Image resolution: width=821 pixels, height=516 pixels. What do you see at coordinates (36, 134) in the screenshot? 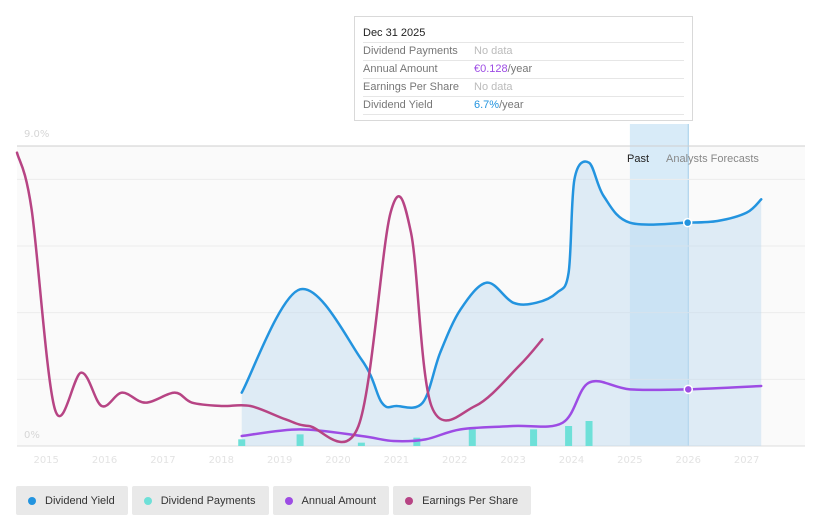
I see `y-tick-max: 9.0%` at bounding box center [36, 134].